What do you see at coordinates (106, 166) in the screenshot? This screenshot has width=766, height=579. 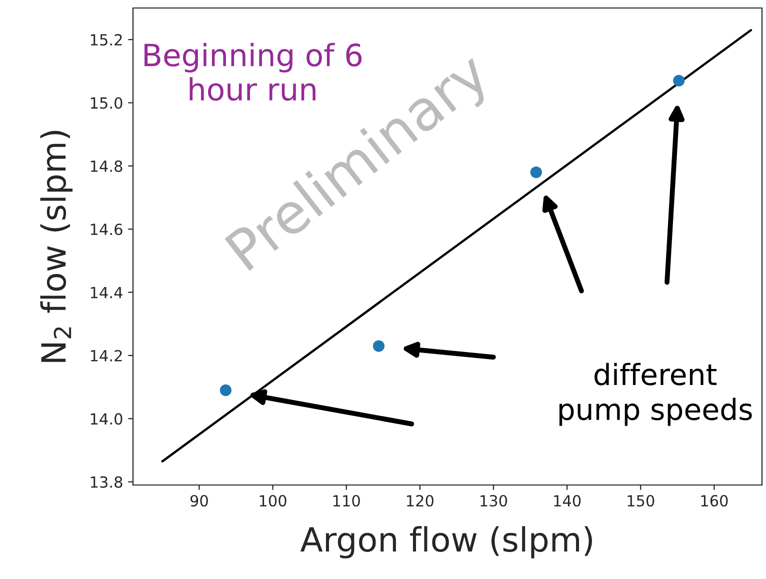 I see `y-tick-label: 14.8` at bounding box center [106, 166].